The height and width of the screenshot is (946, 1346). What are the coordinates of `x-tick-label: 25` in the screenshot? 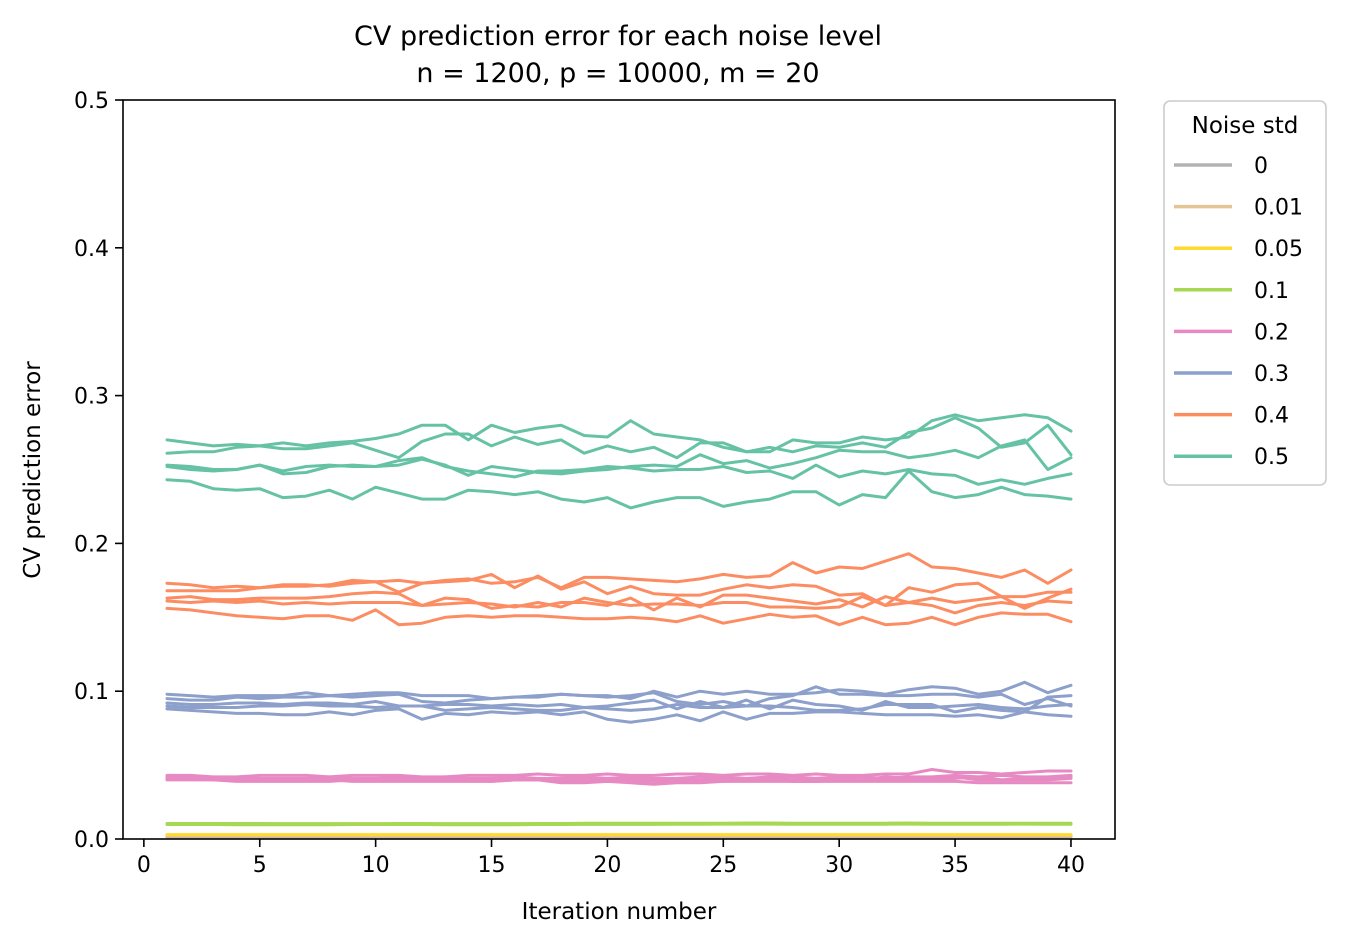 It's located at (723, 865).